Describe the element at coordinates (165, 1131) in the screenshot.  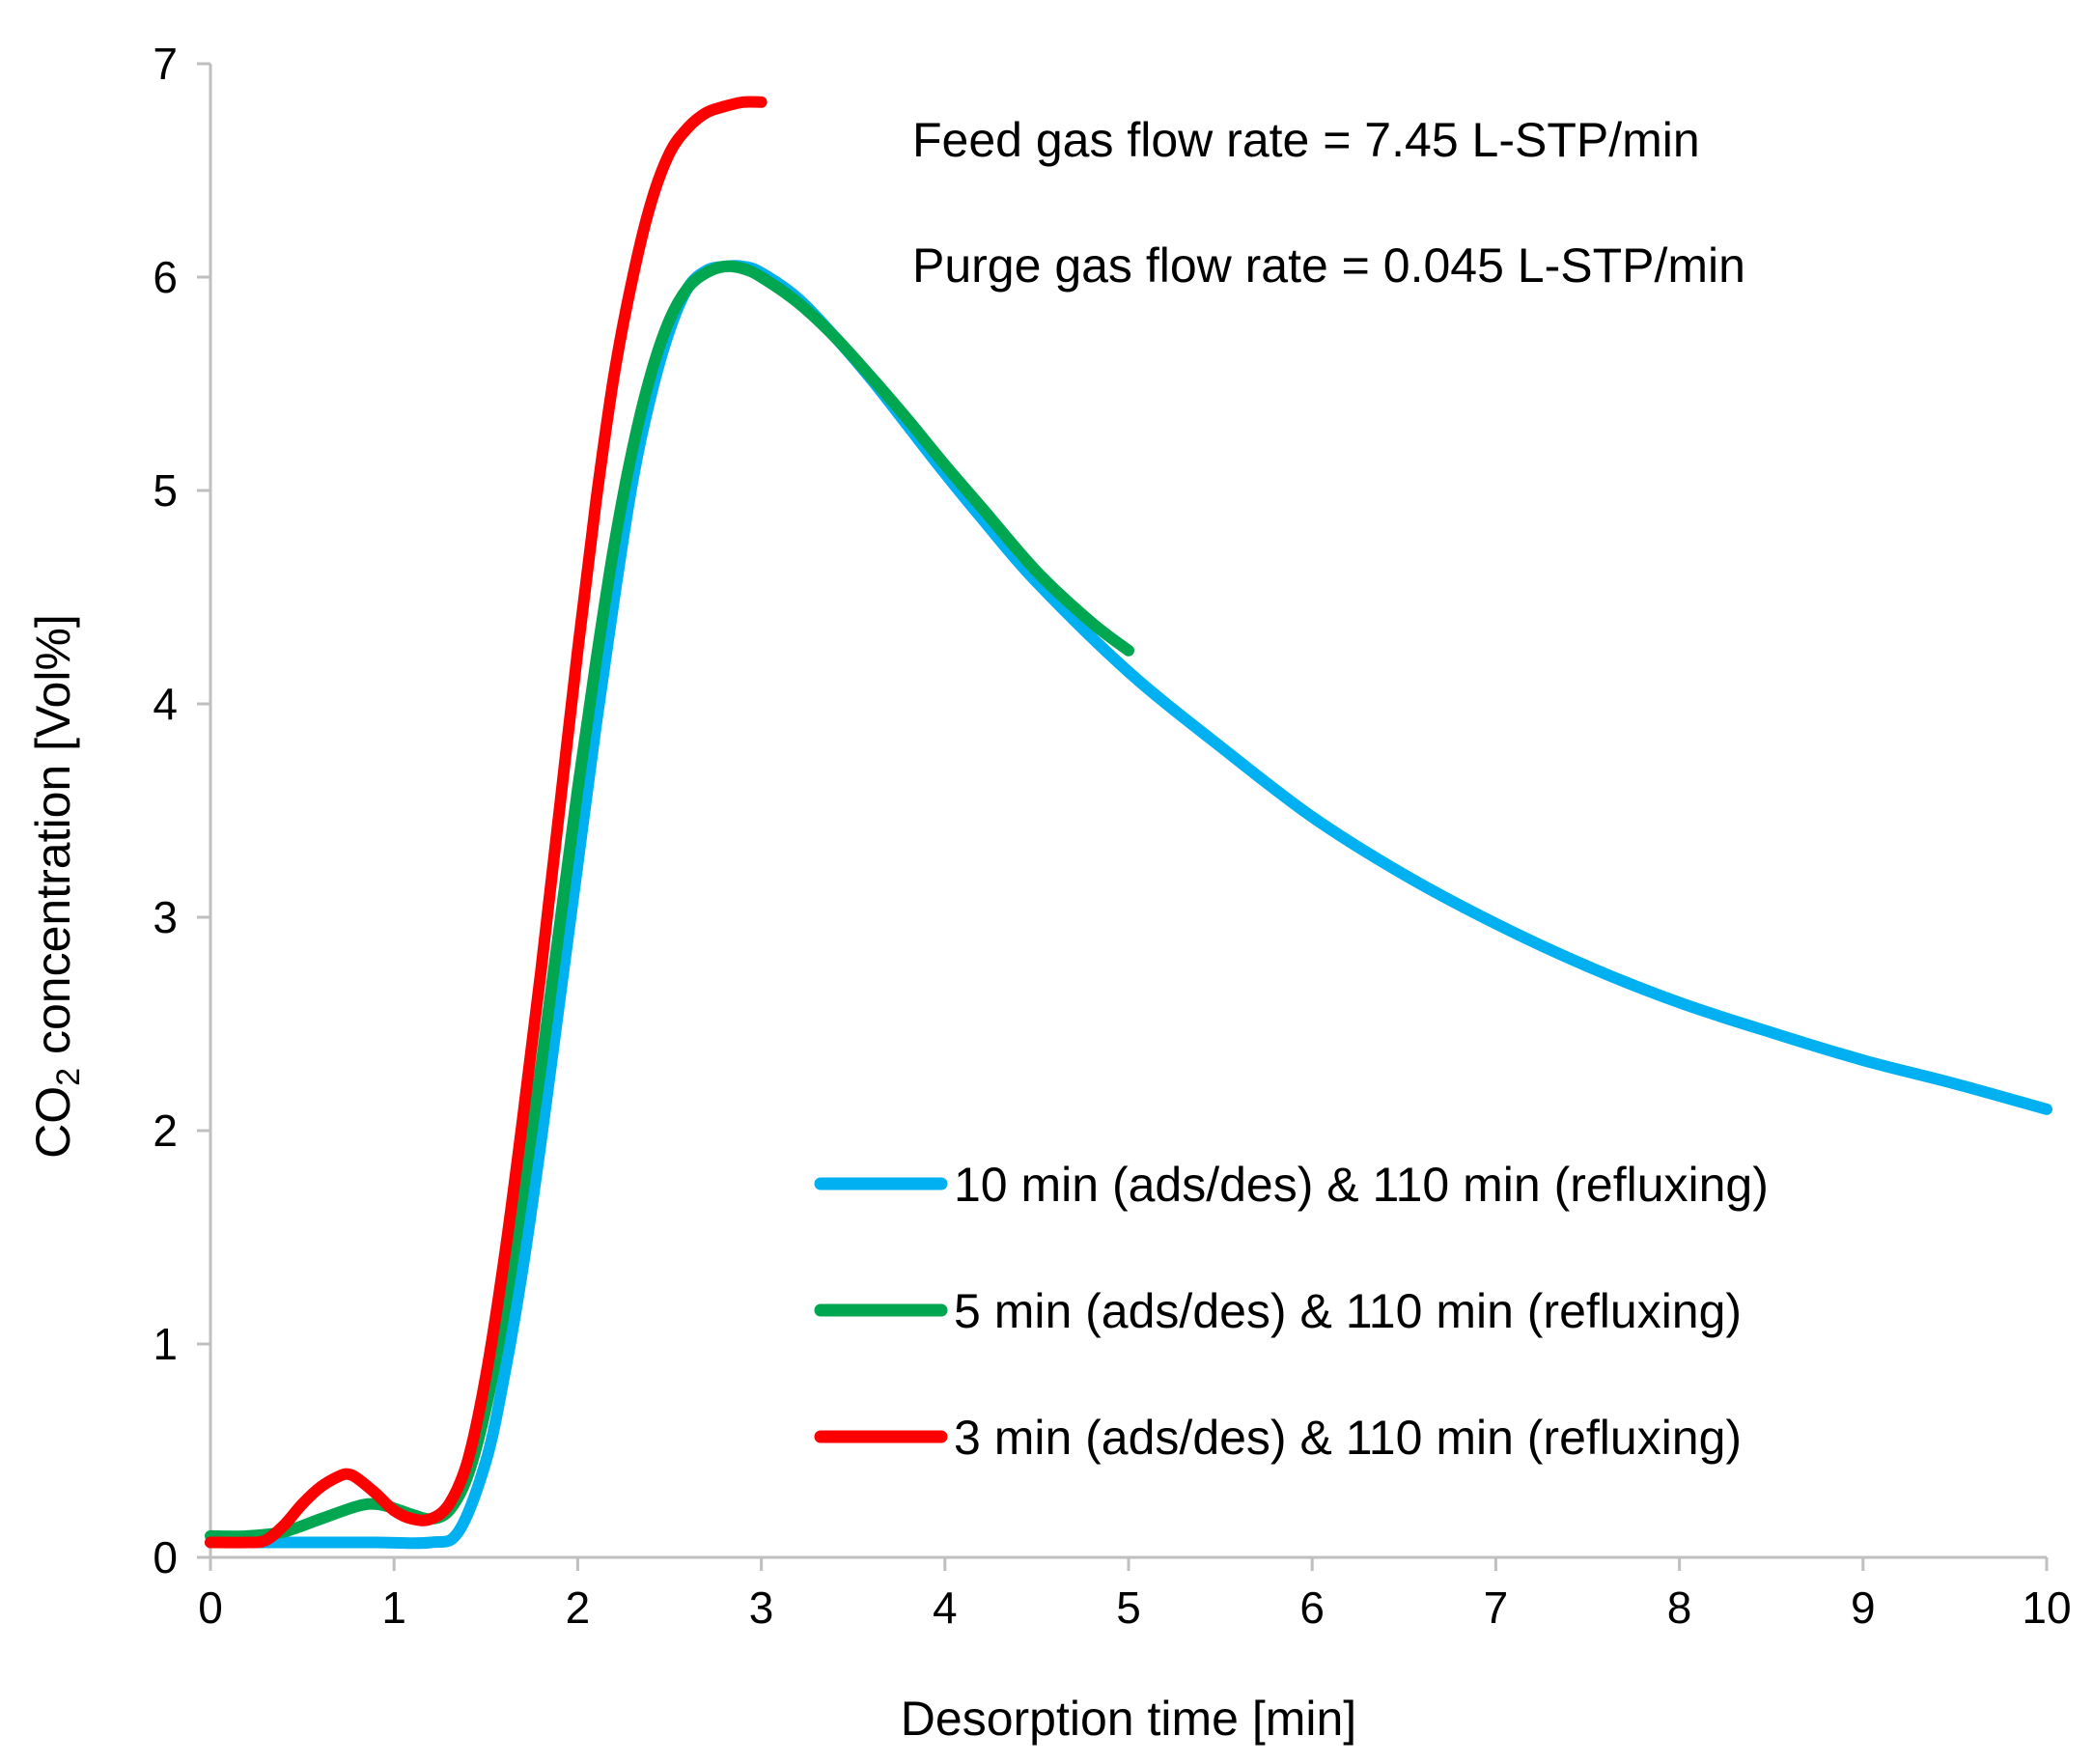
I see `y-tick-label: 2` at that location.